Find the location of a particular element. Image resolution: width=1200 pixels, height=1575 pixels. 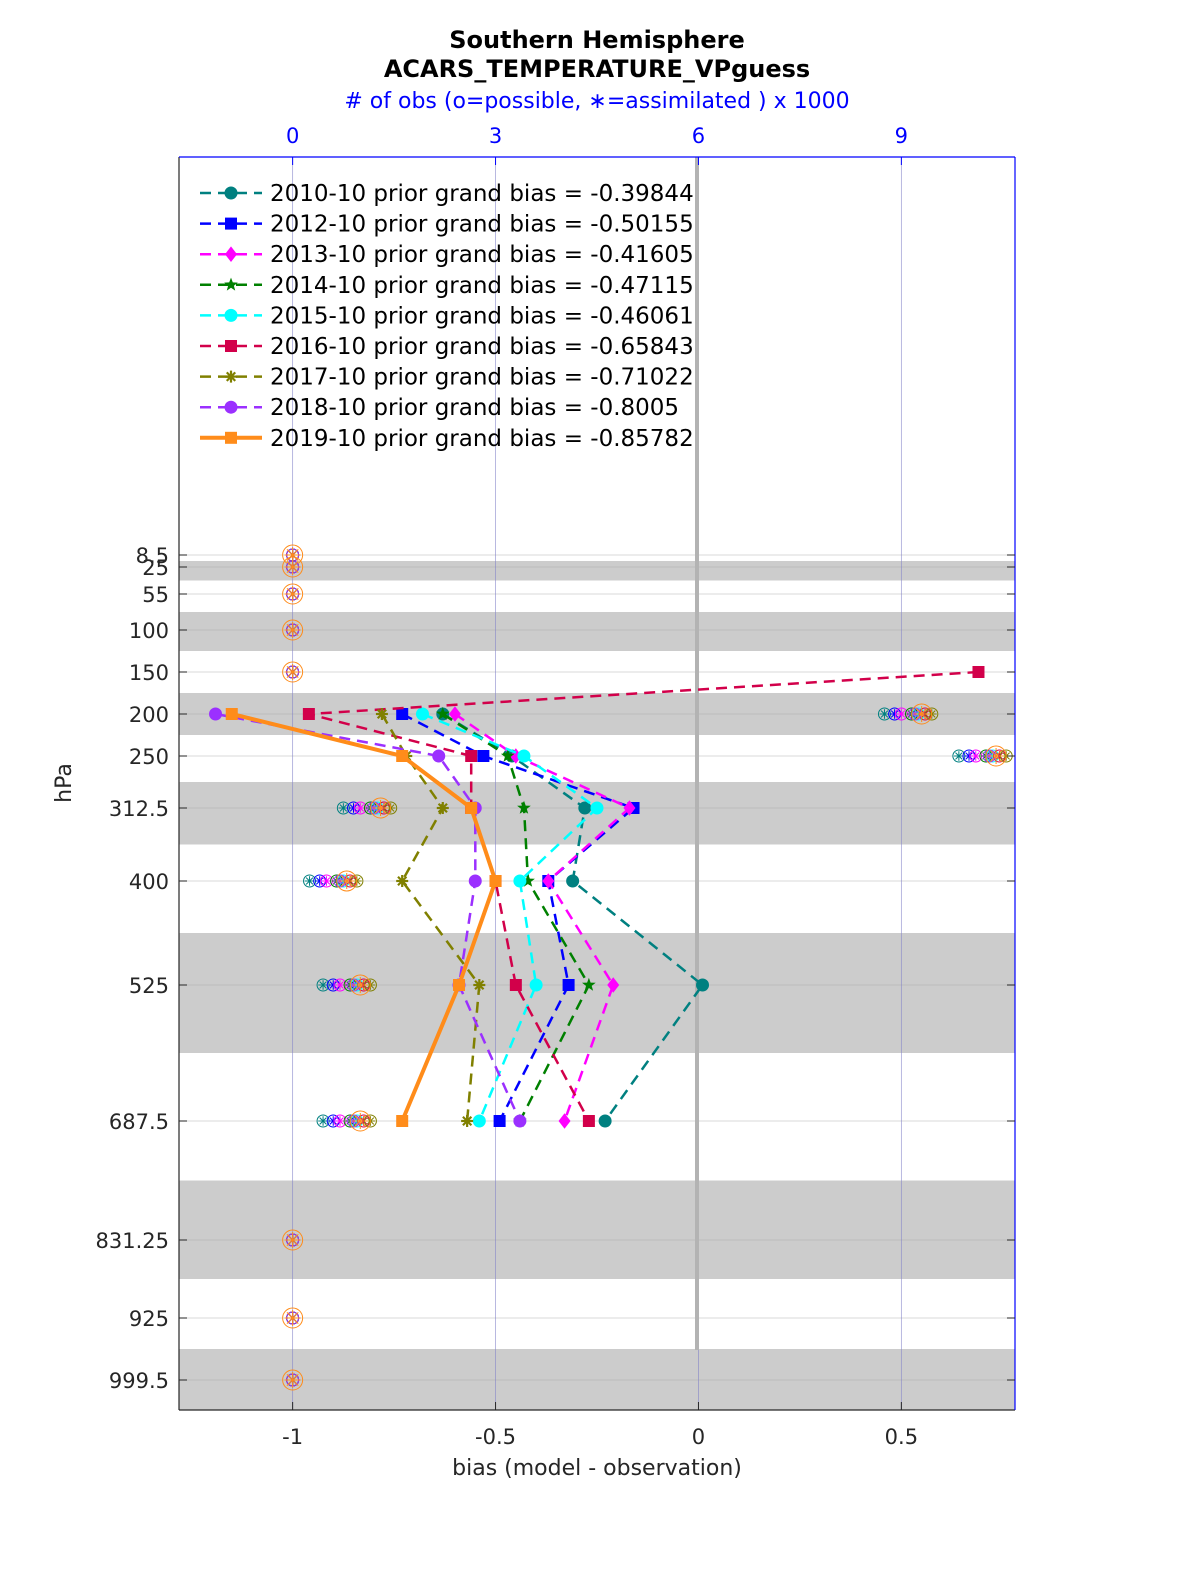

top-tick-label: 3 is located at coordinates (495, 136).